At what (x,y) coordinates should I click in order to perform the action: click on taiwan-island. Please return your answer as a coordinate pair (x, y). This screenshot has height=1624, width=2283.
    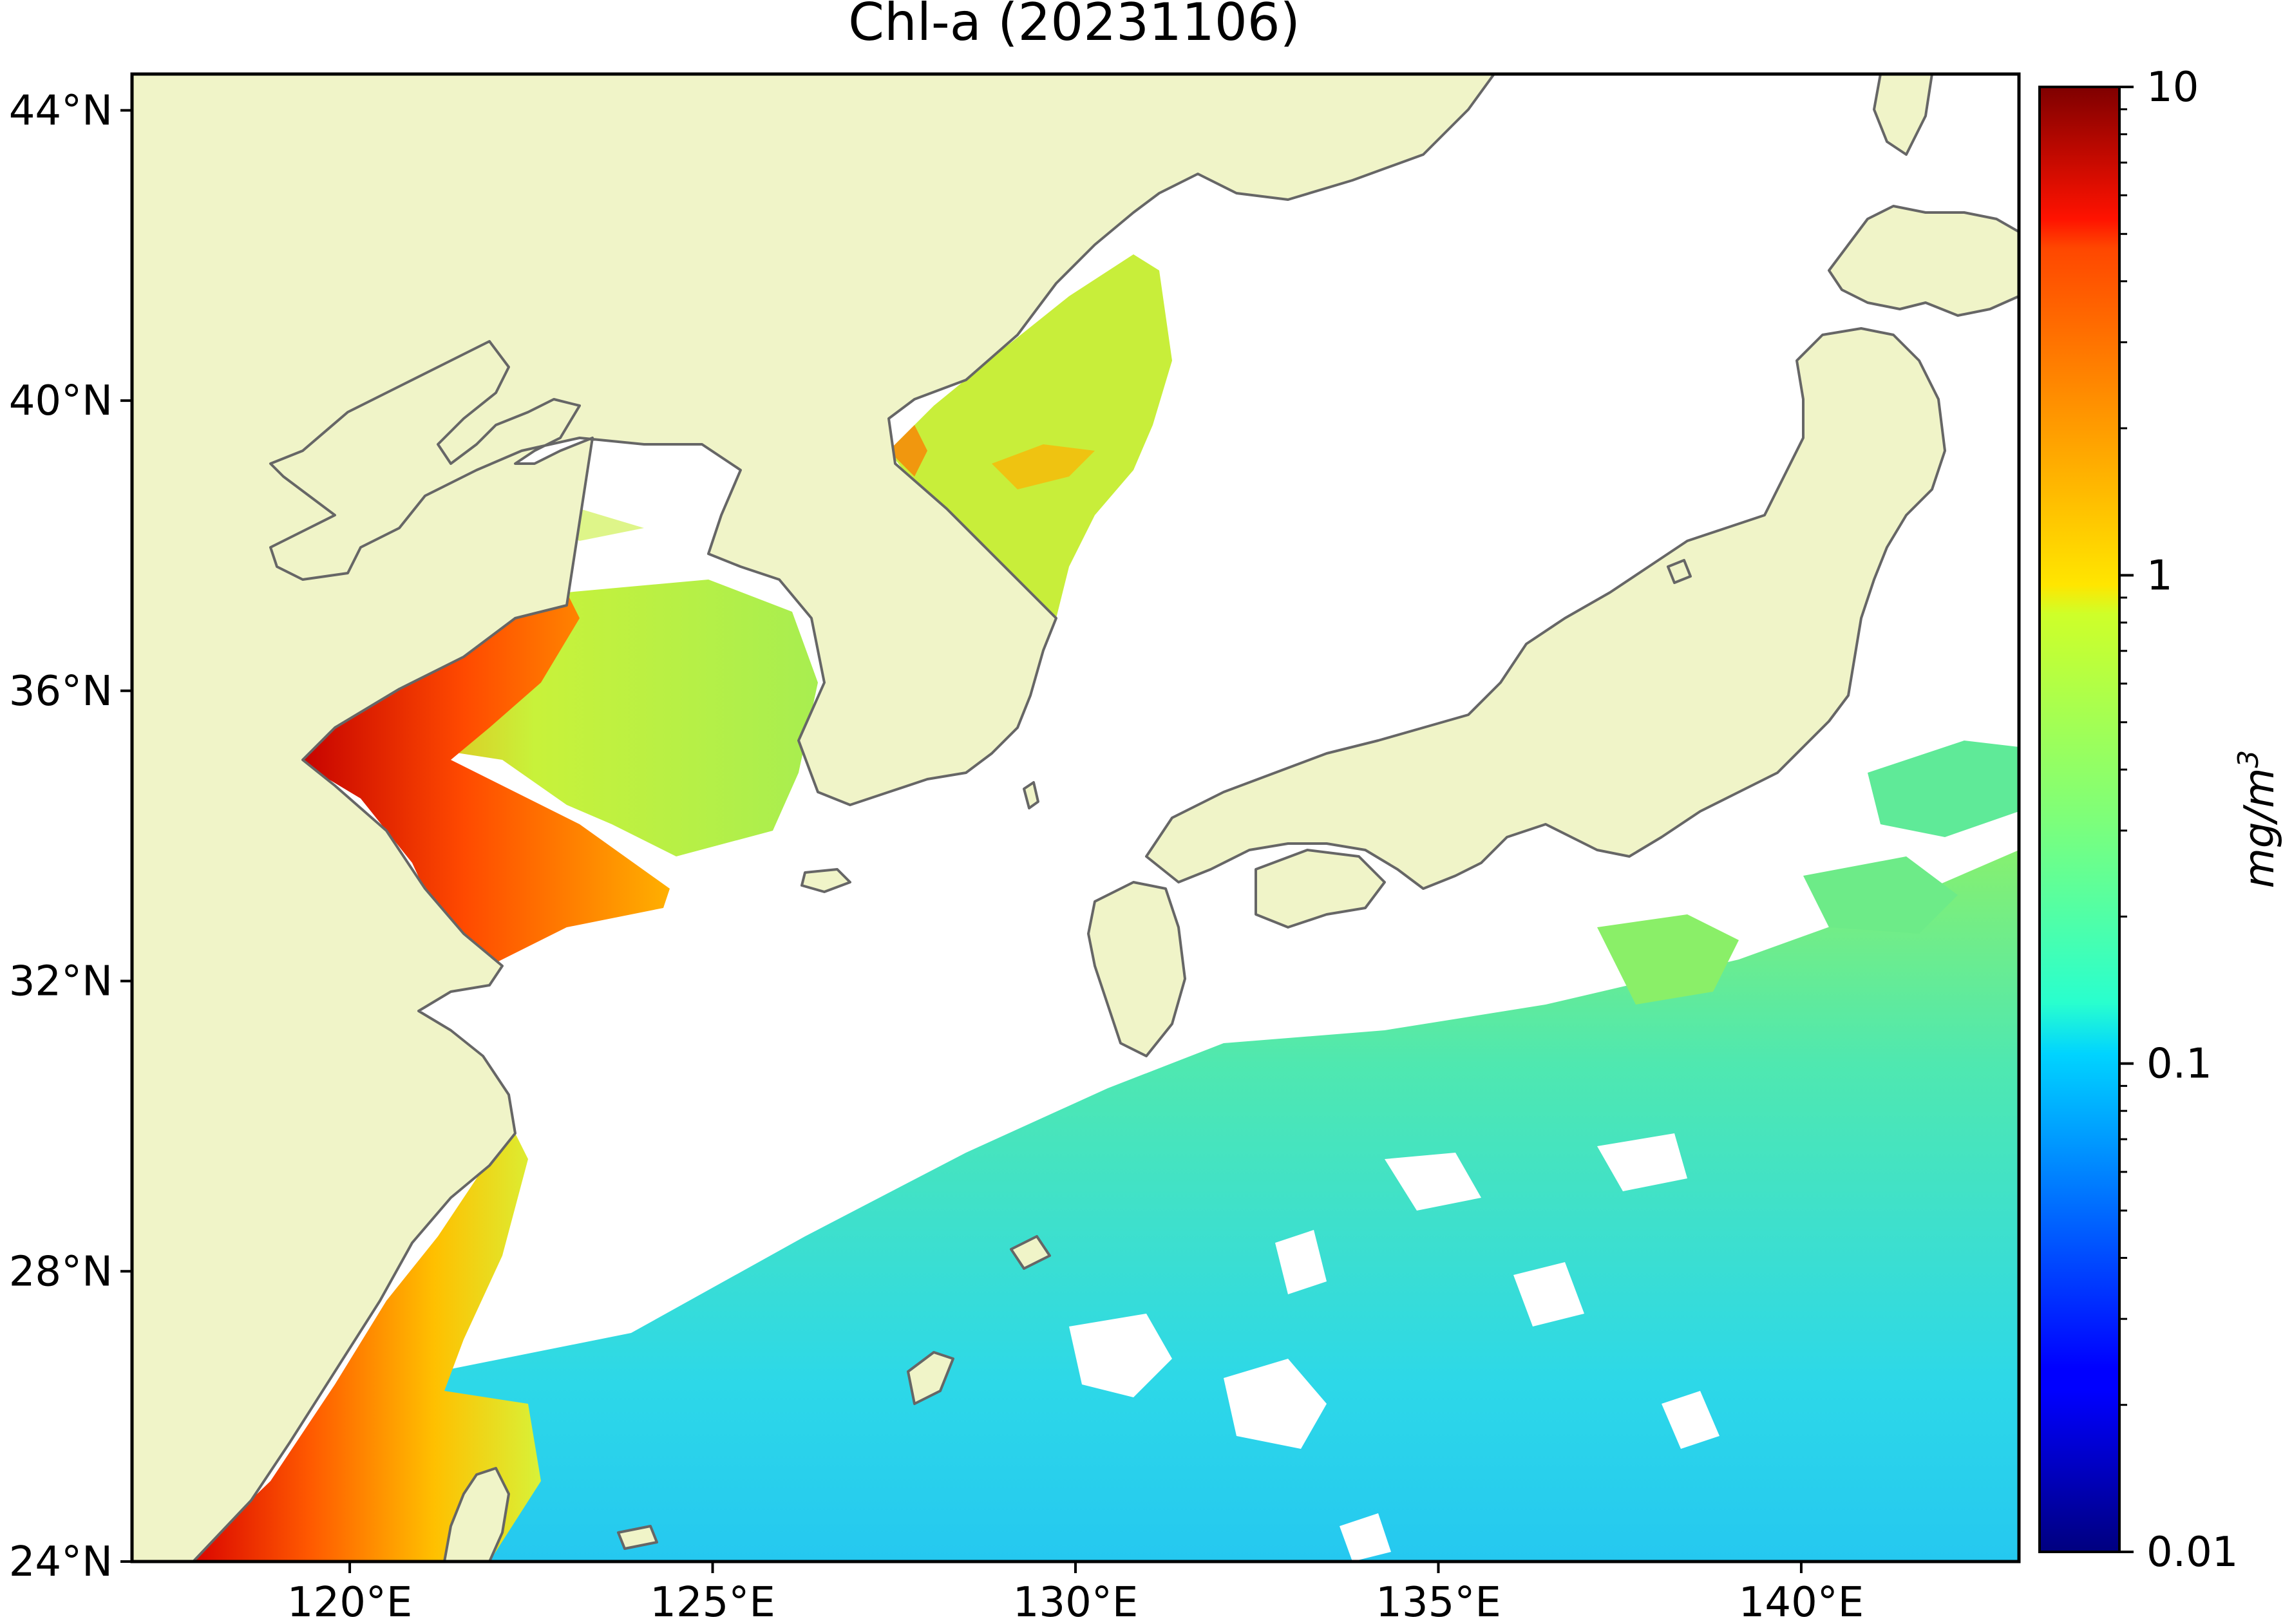
    Looking at the image, I should click on (476, 1515).